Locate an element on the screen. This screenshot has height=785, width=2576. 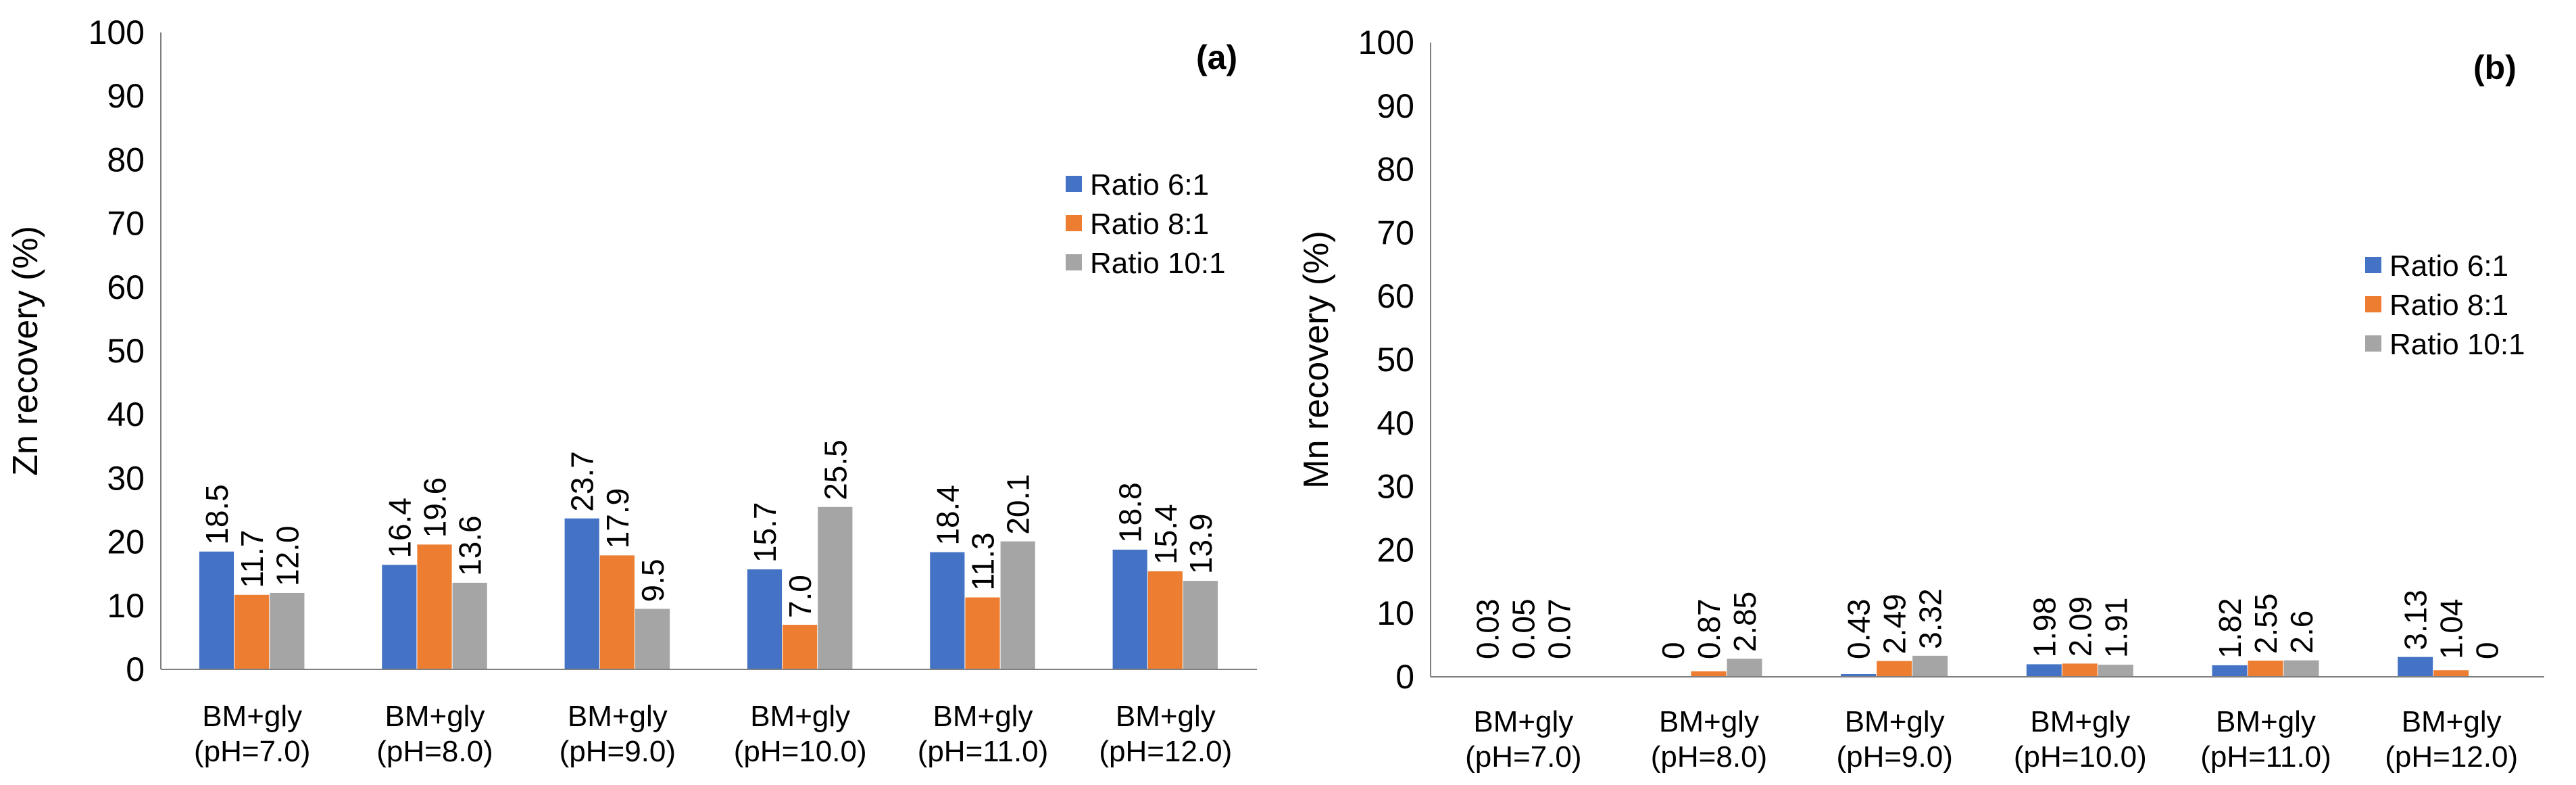
y-tick-label: 50 is located at coordinates (1396, 360).